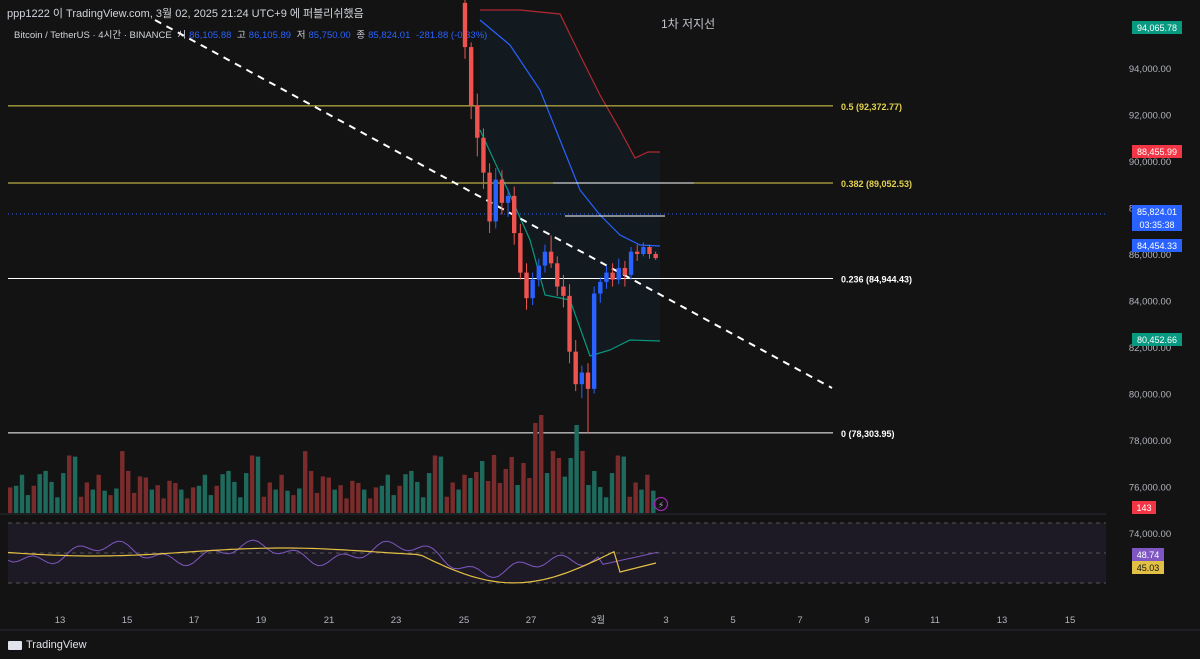 Image resolution: width=1200 pixels, height=659 pixels. What do you see at coordinates (868, 434) in the screenshot?
I see `fib-level-label: 0 (78,303.95)` at bounding box center [868, 434].